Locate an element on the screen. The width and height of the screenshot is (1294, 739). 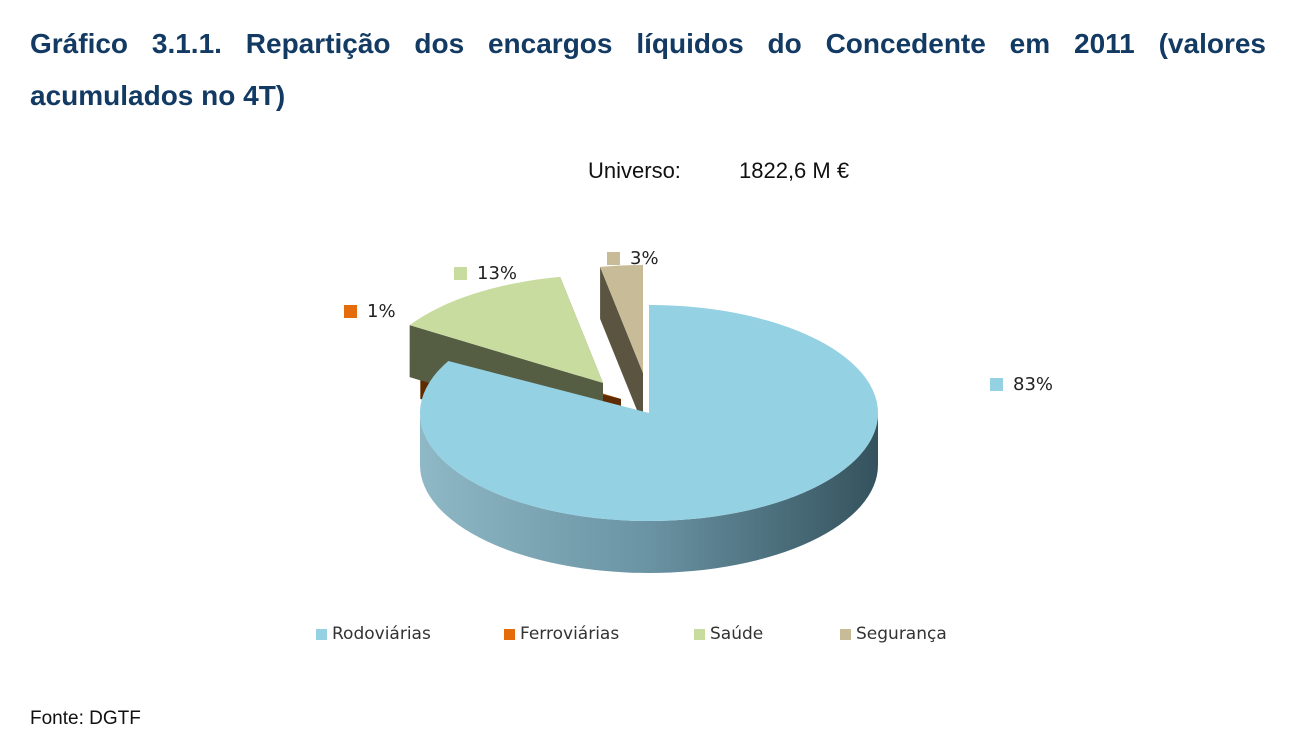
legend-item-rodoviarias: Rodoviárias is located at coordinates (410, 634).